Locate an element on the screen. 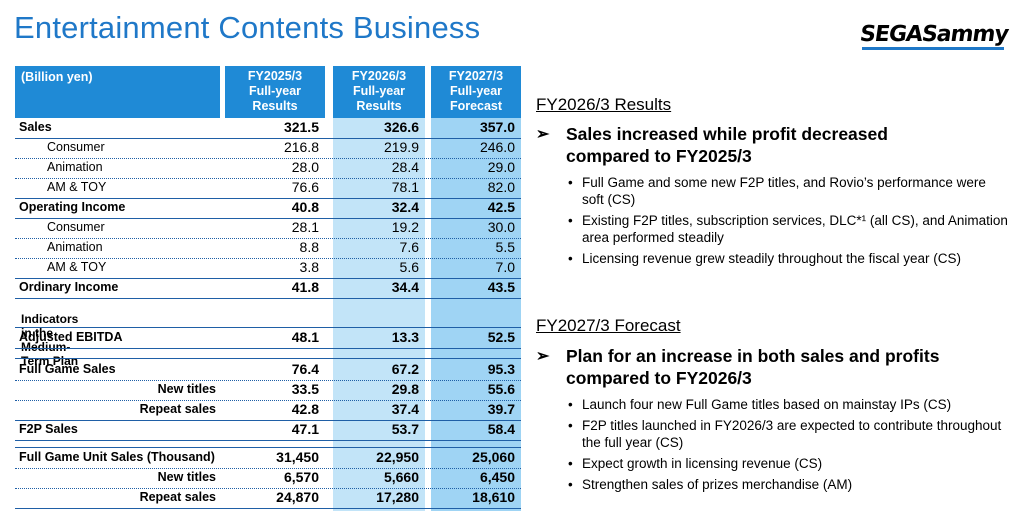  col3-shade is located at coordinates (476, 237).